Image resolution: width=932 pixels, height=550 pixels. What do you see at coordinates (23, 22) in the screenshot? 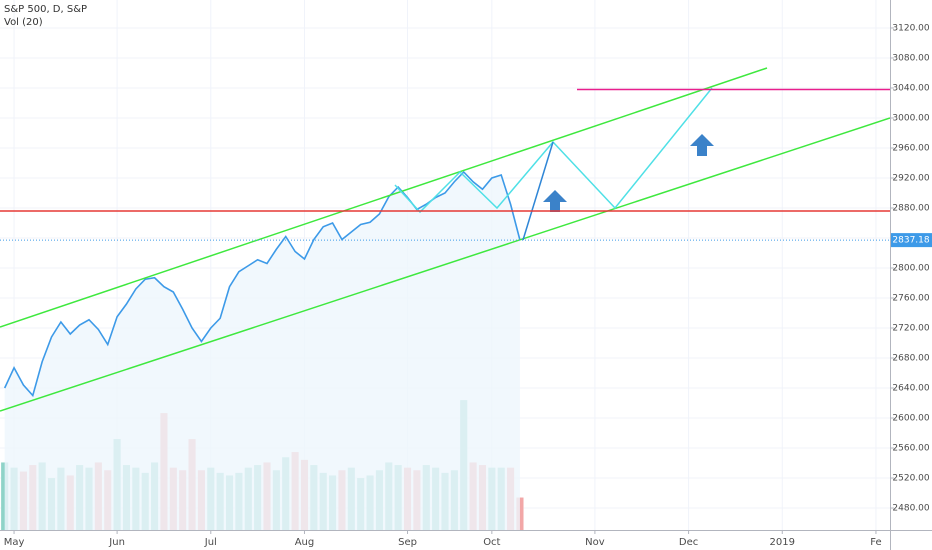
I see `chart-subtitle: Vol (20)` at bounding box center [23, 22].